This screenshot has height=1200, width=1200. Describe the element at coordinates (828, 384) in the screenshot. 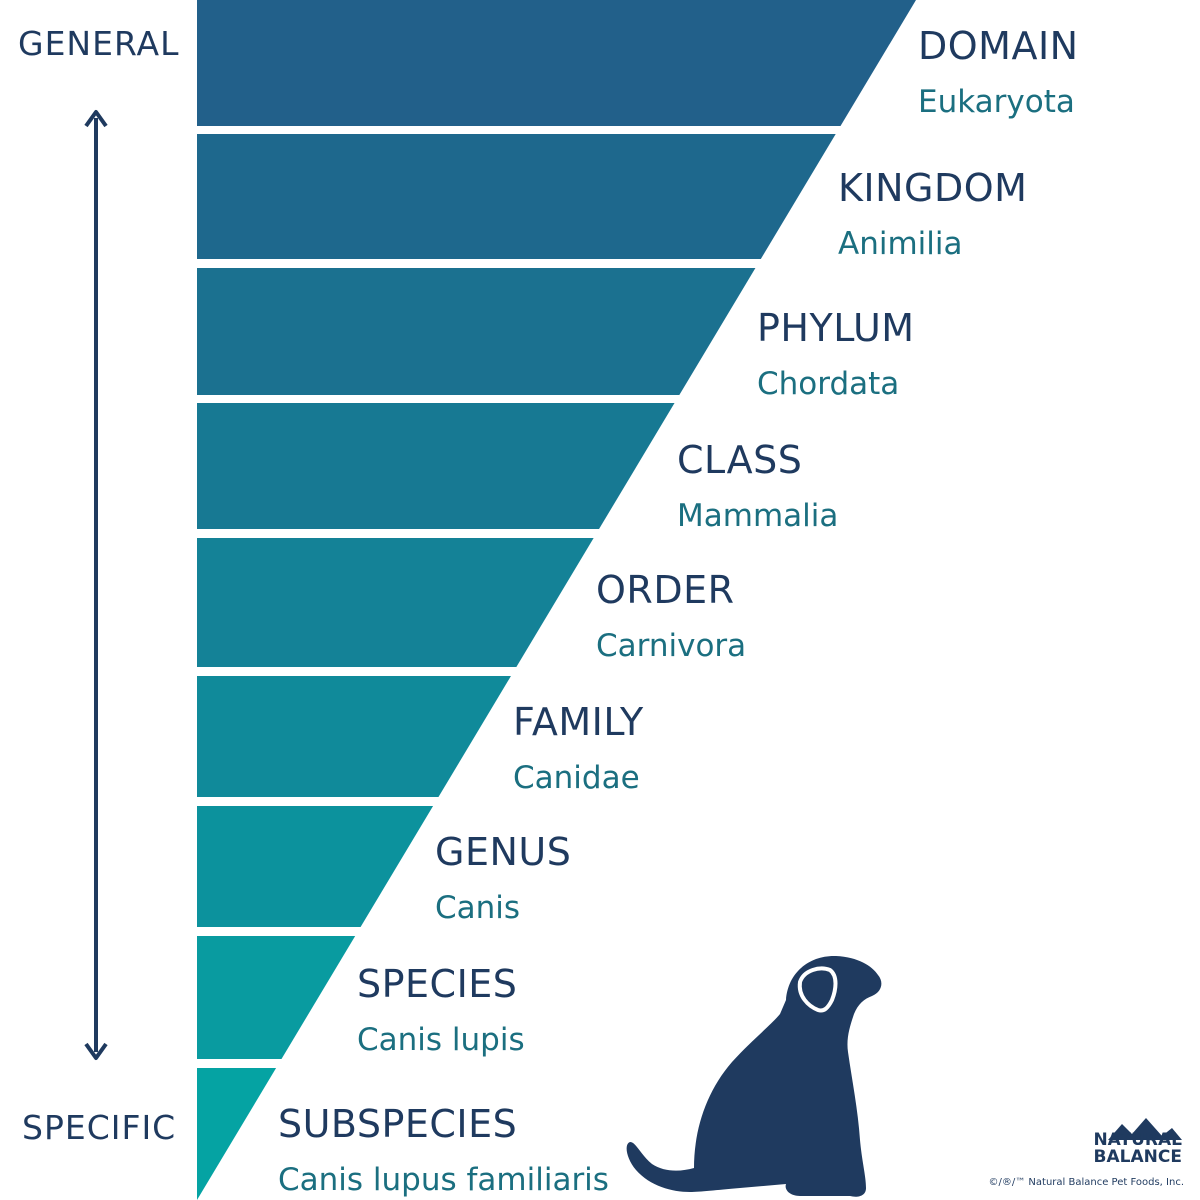

I see `taxon-phylum: Chordata` at that location.